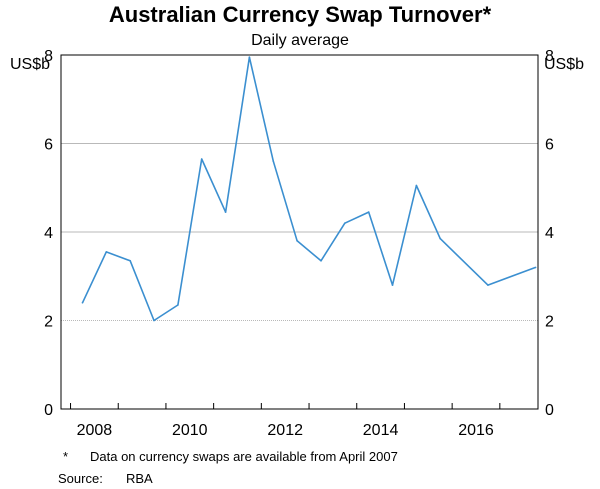 The image size is (600, 489). What do you see at coordinates (48, 145) in the screenshot?
I see `y-tick-label-left: 6` at bounding box center [48, 145].